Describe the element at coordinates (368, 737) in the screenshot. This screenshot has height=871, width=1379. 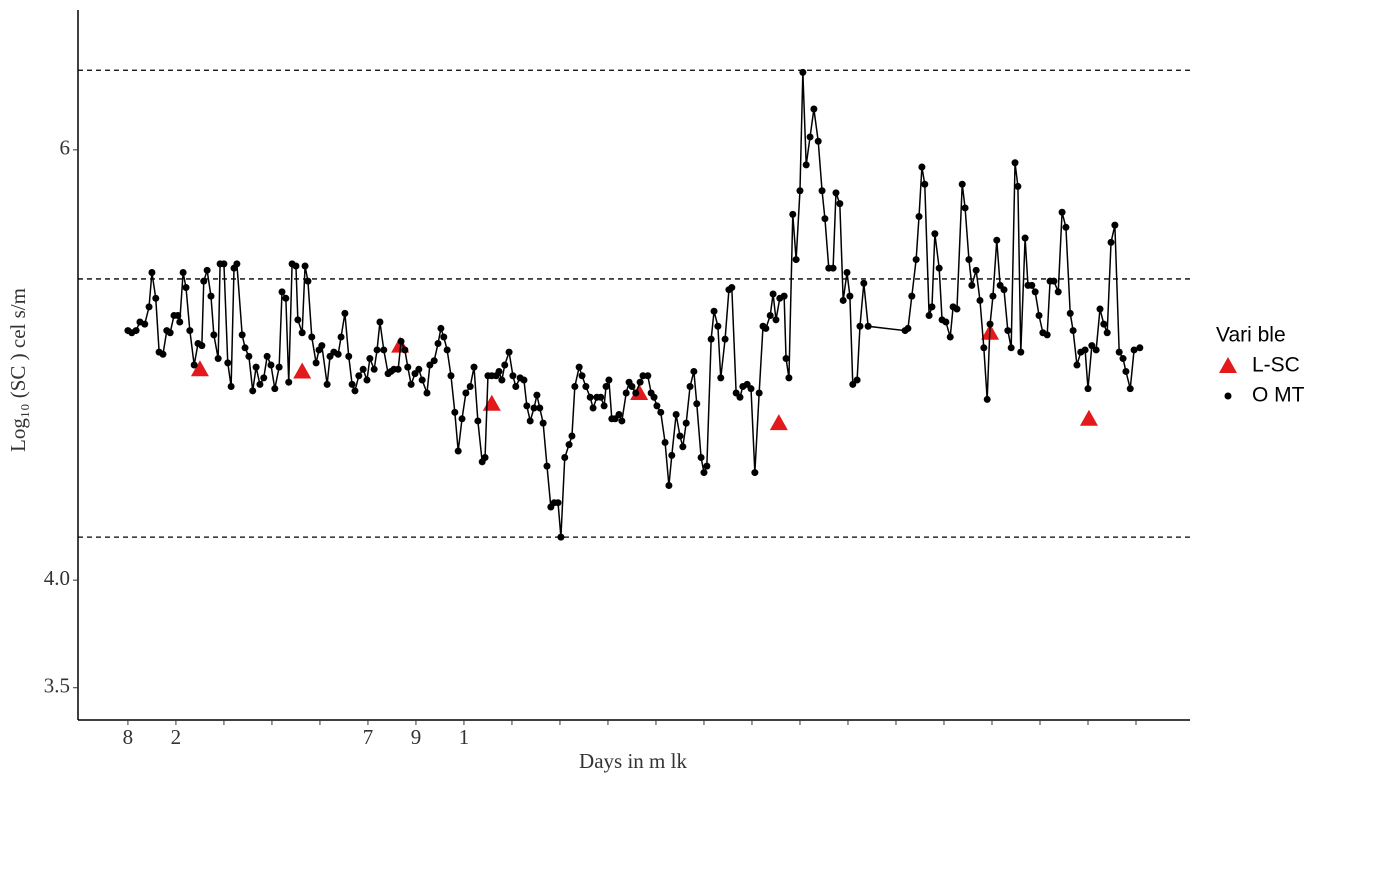
I see `x-tick-label: 7` at that location.